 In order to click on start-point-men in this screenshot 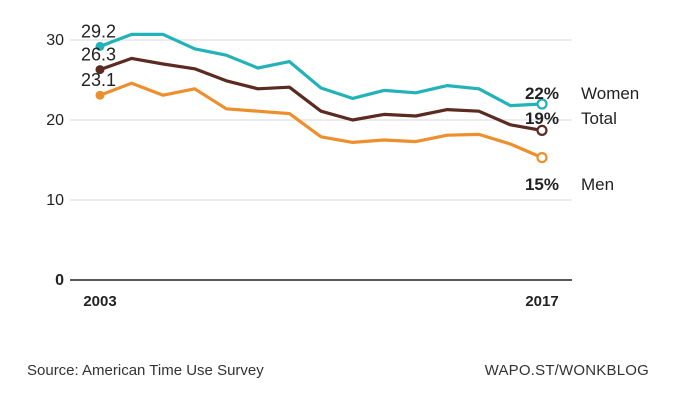, I will do `click(100, 95)`.